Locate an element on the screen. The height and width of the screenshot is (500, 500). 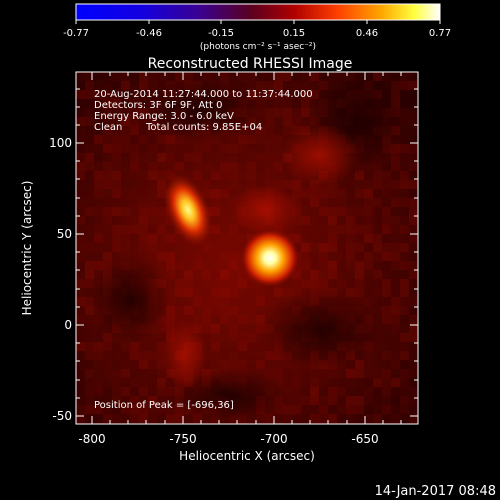
colorbar-ticks is located at coordinates (258, 22).